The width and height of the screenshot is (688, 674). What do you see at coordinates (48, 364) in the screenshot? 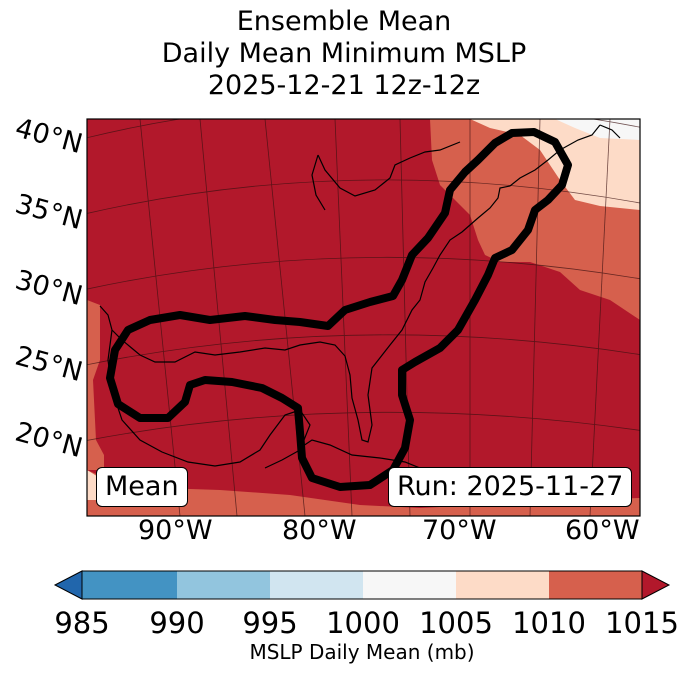
I see `lat-label-25n: 25°N` at bounding box center [48, 364].